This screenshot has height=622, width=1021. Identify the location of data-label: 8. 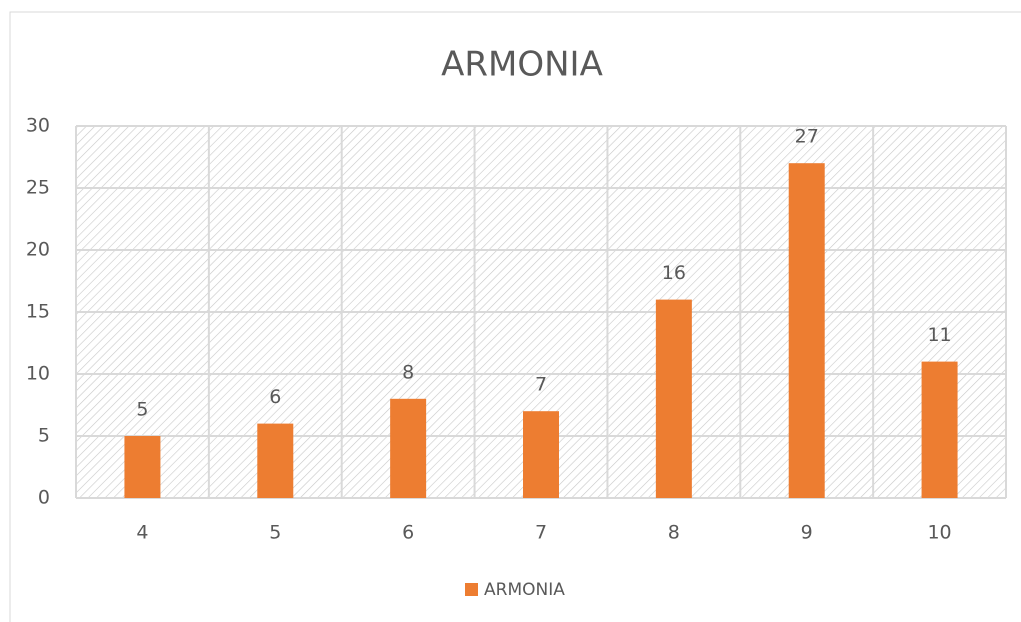
(408, 372).